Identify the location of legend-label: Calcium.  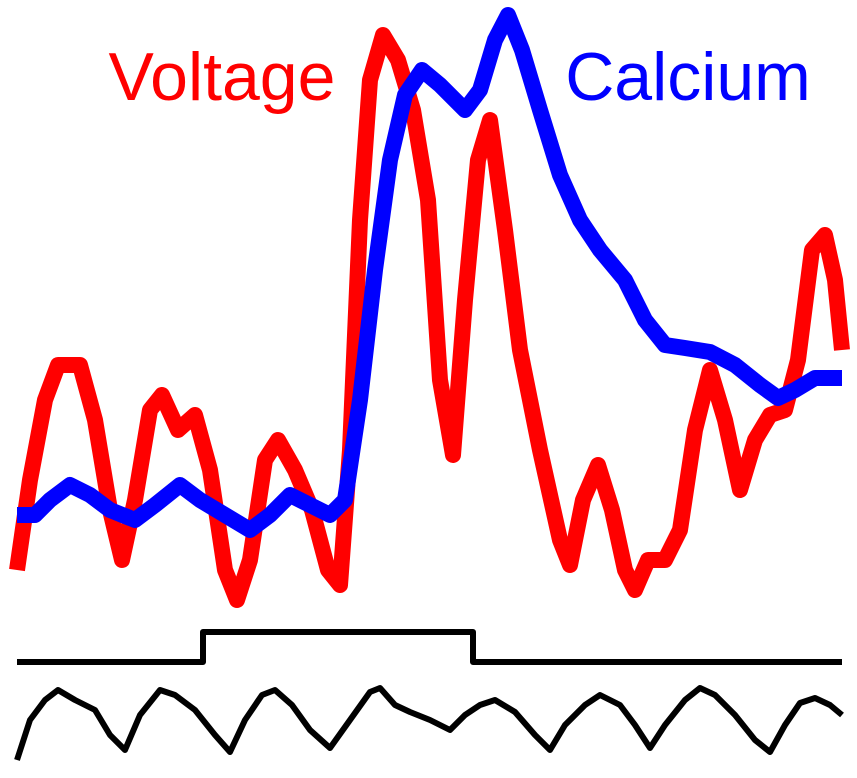
(688, 77).